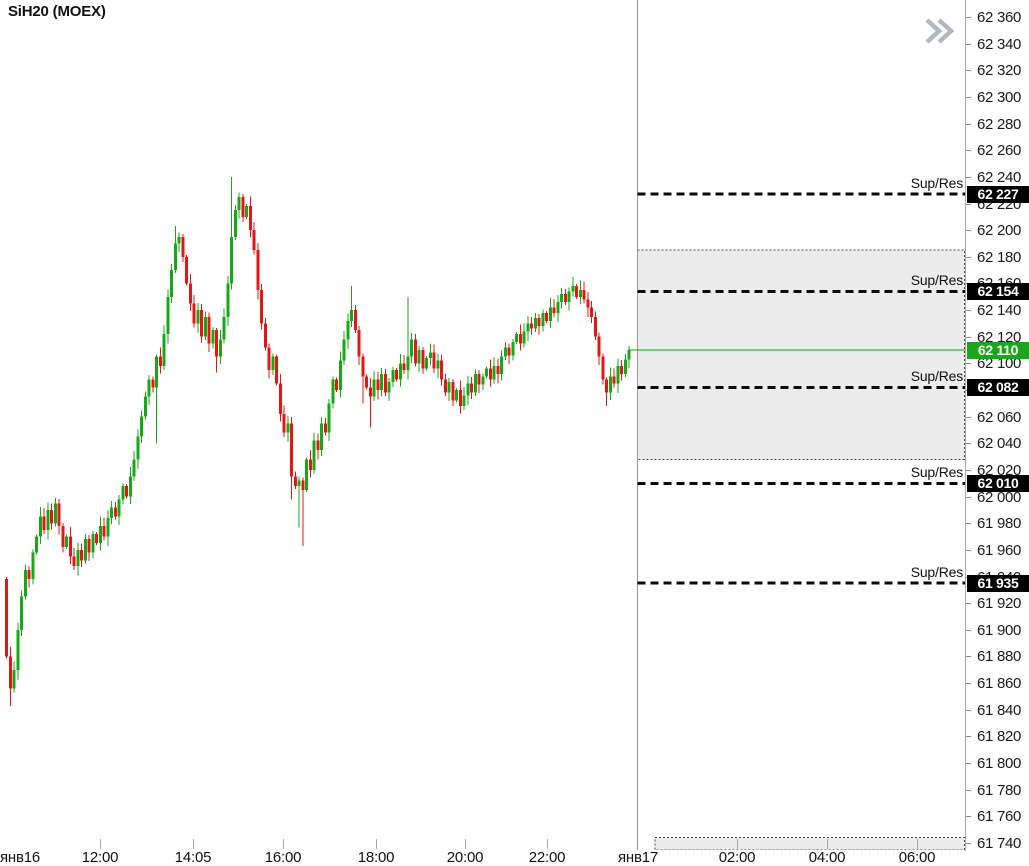  What do you see at coordinates (999, 657) in the screenshot?
I see `price-tick-label: 61 880` at bounding box center [999, 657].